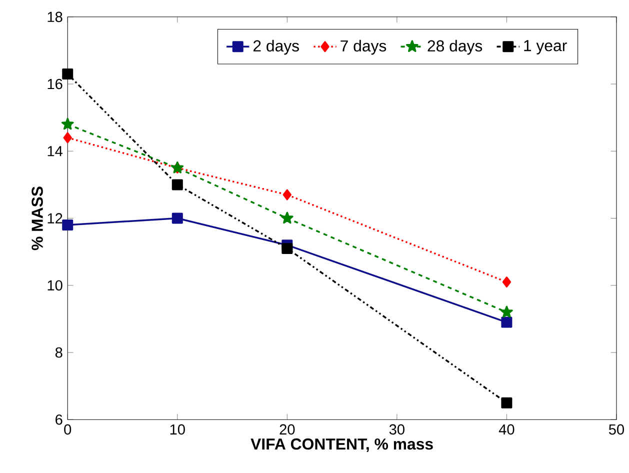  I want to click on x-tick-label: 40, so click(506, 429).